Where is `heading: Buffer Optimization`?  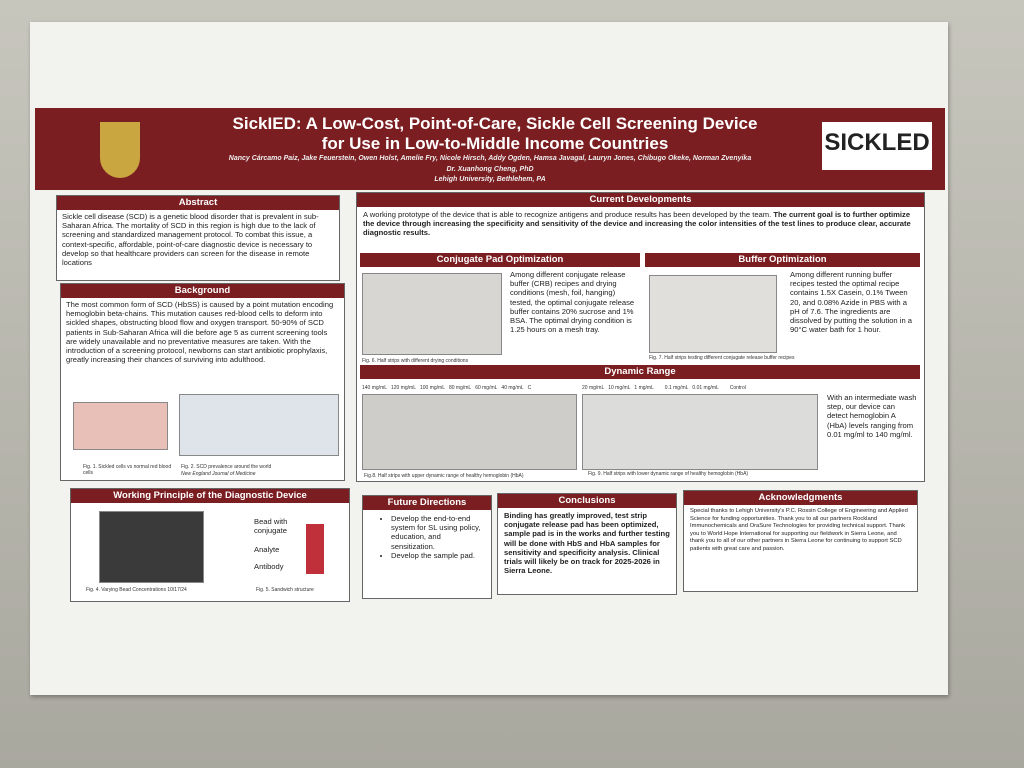 heading: Buffer Optimization is located at coordinates (782, 260).